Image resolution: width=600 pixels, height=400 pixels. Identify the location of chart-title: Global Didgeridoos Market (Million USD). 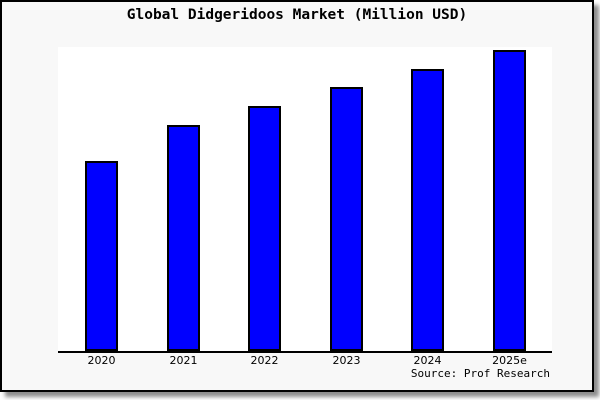
(297, 15).